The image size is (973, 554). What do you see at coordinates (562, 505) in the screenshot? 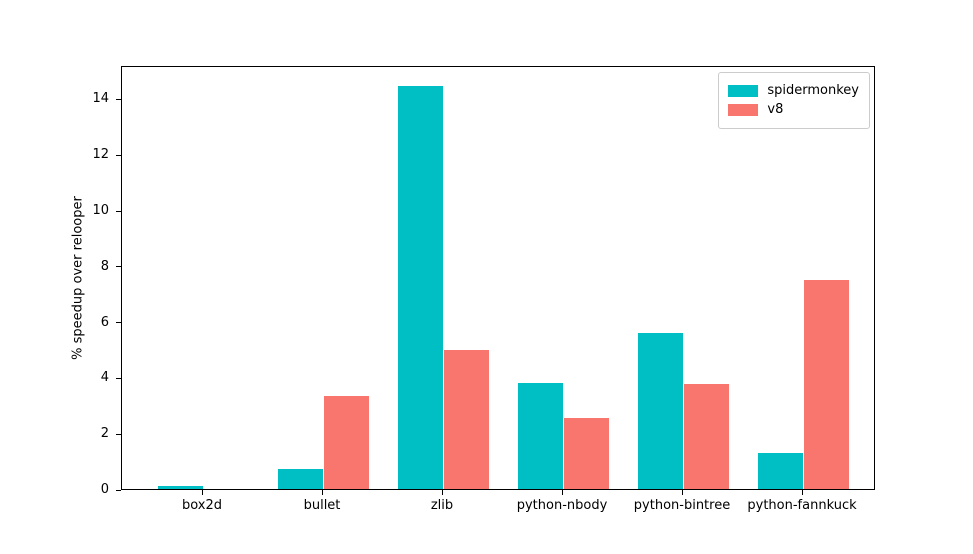
I see `x-tick-label-python-nbody: python-nbody` at bounding box center [562, 505].